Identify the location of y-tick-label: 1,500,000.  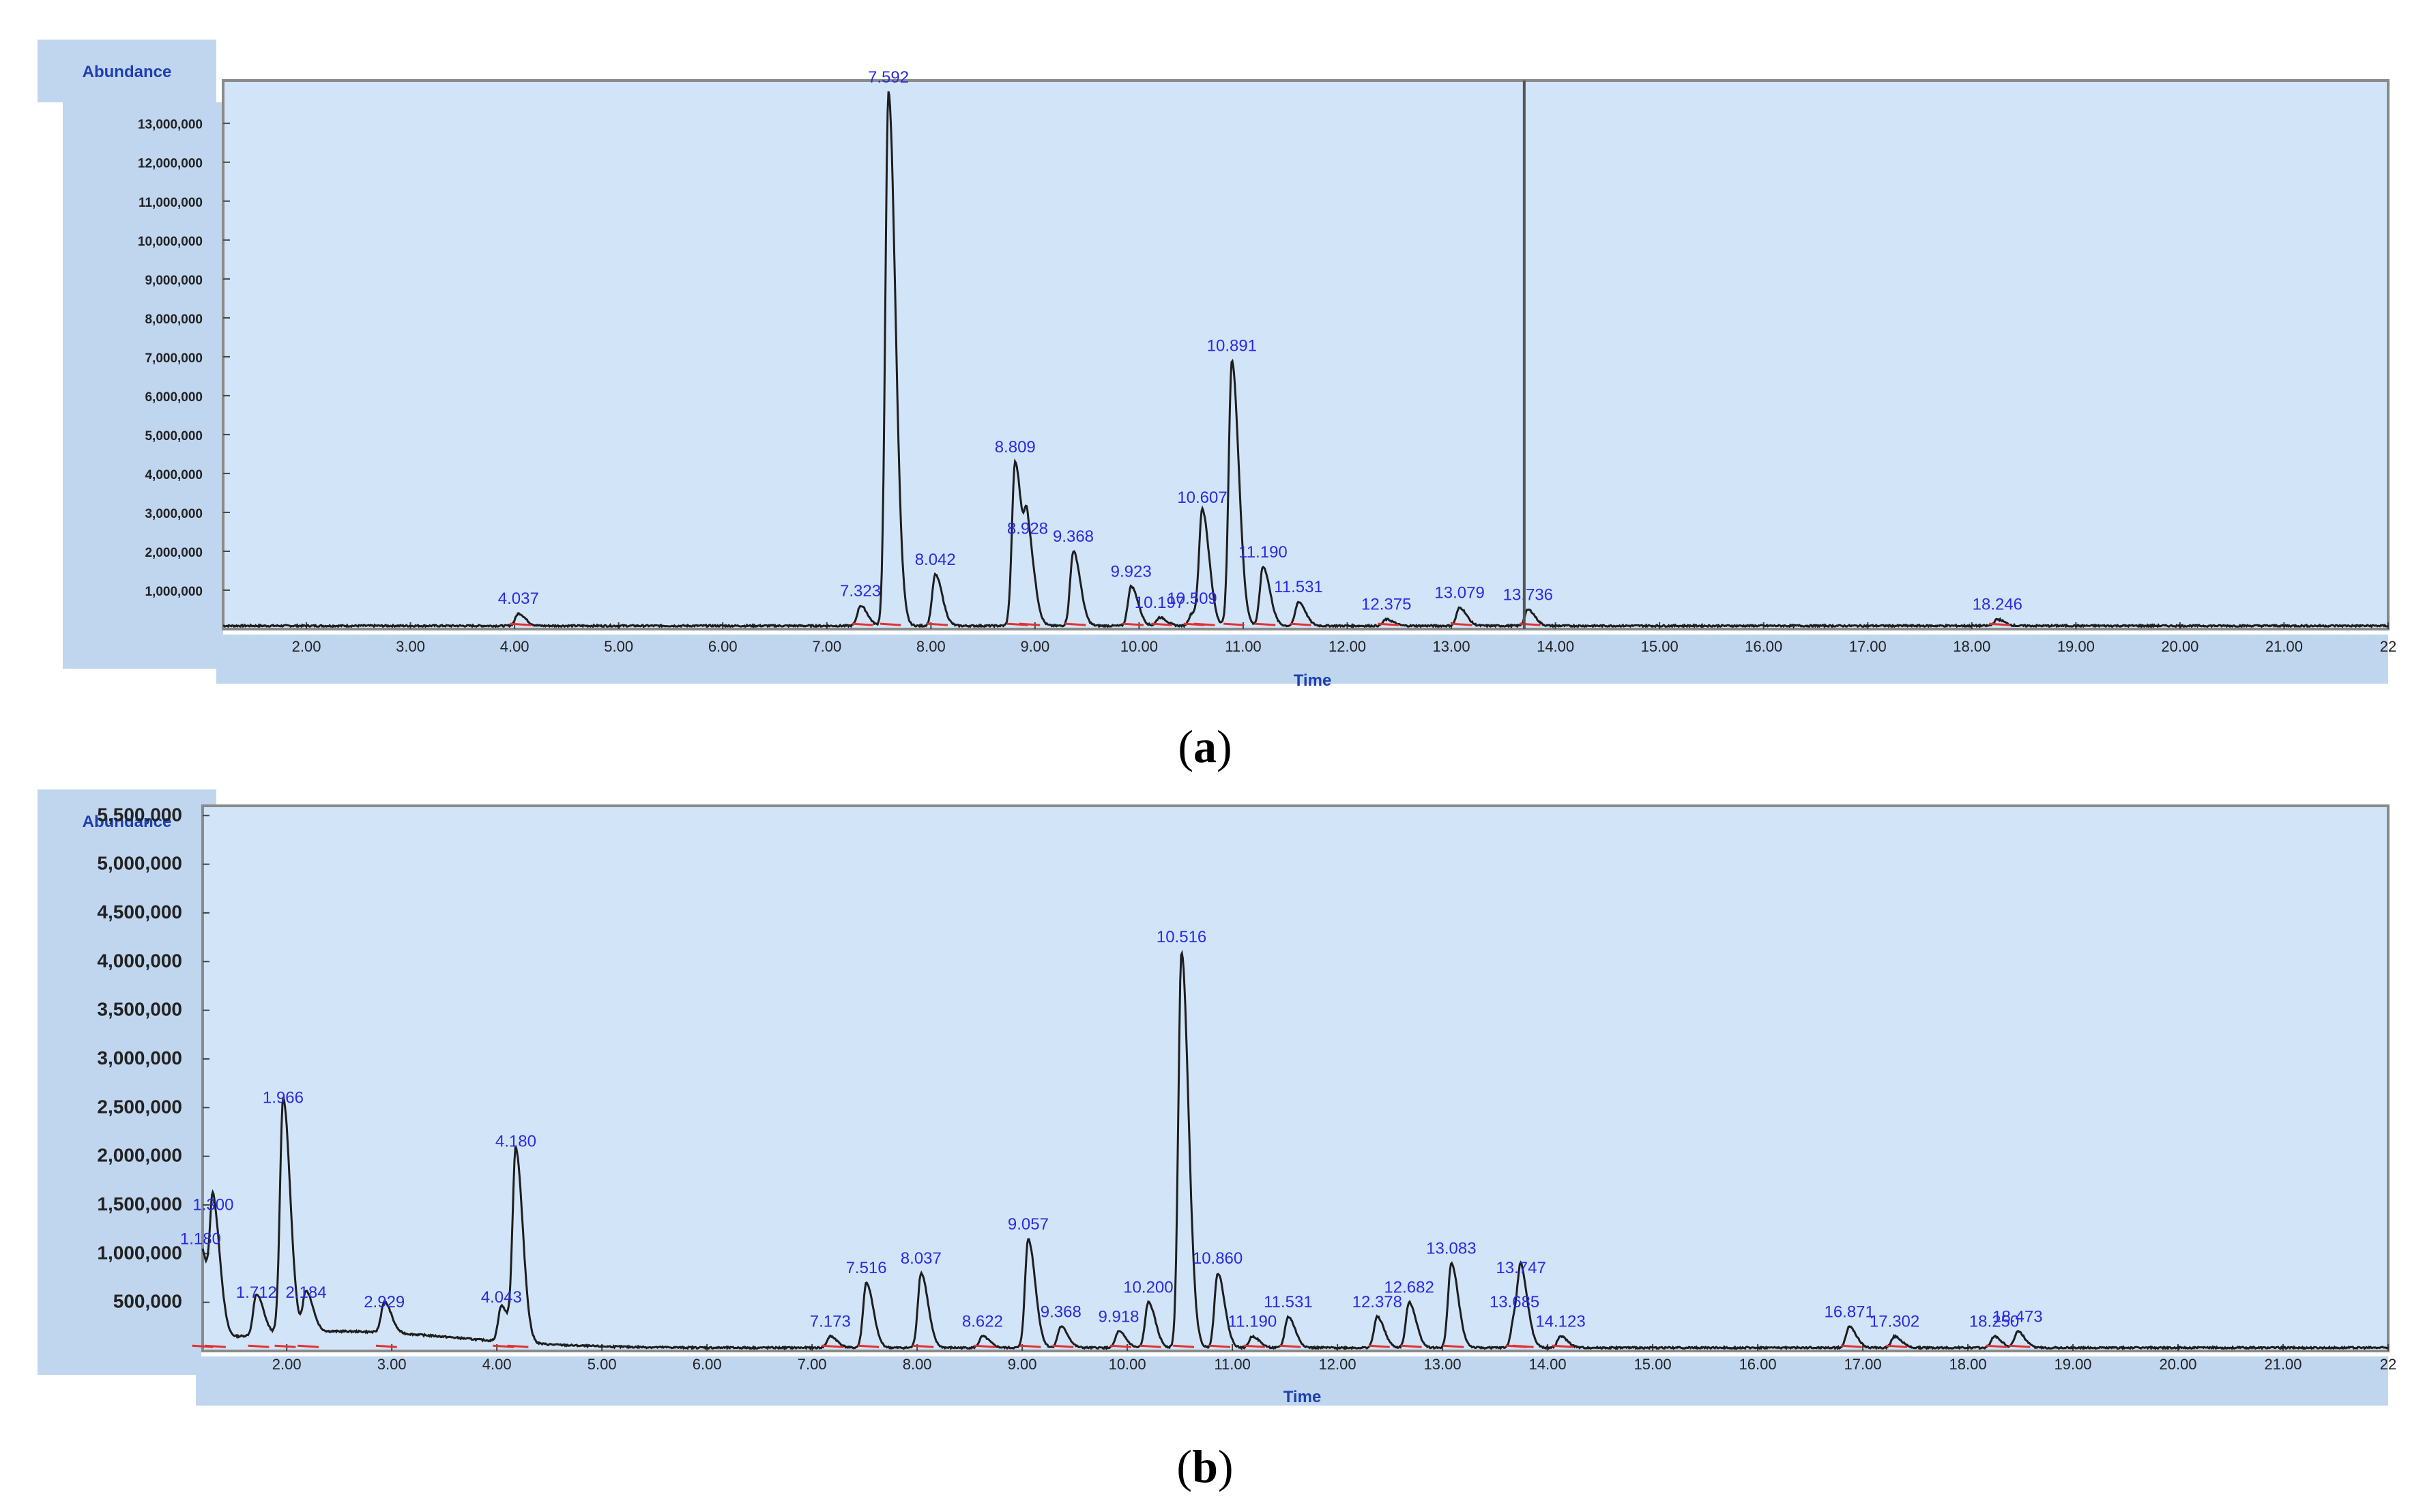
(139, 1204).